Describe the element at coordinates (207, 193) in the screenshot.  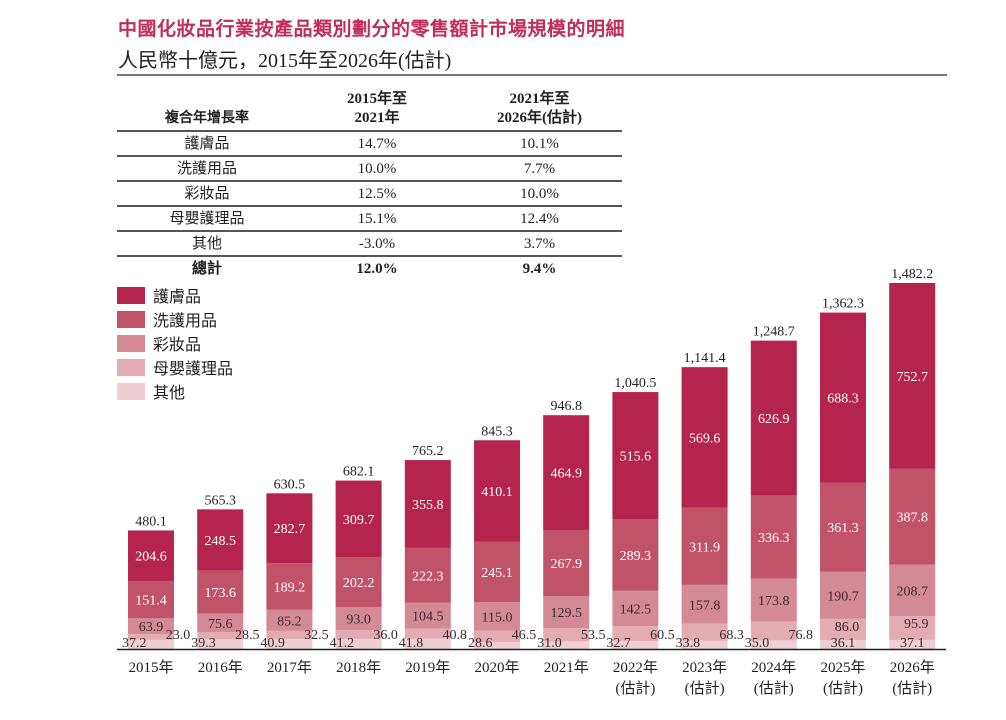
I see `row-label: 彩妝品` at that location.